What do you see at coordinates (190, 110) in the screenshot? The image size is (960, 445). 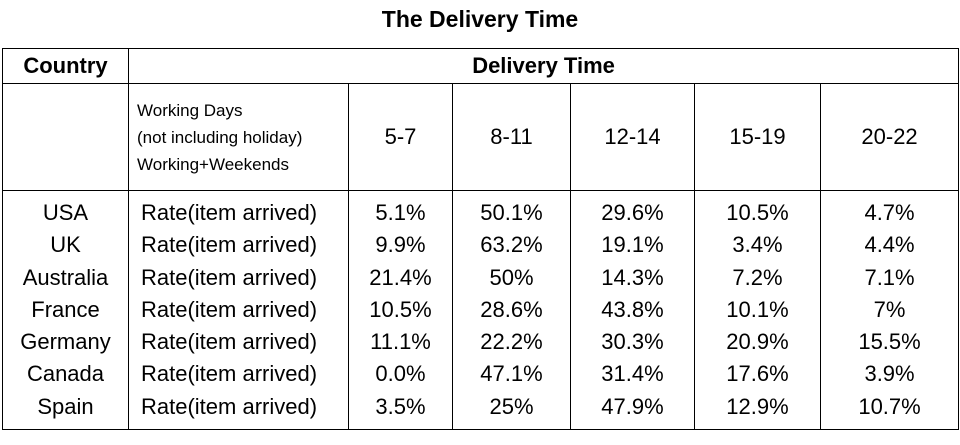 I see `working-days-line: Working Days` at bounding box center [190, 110].